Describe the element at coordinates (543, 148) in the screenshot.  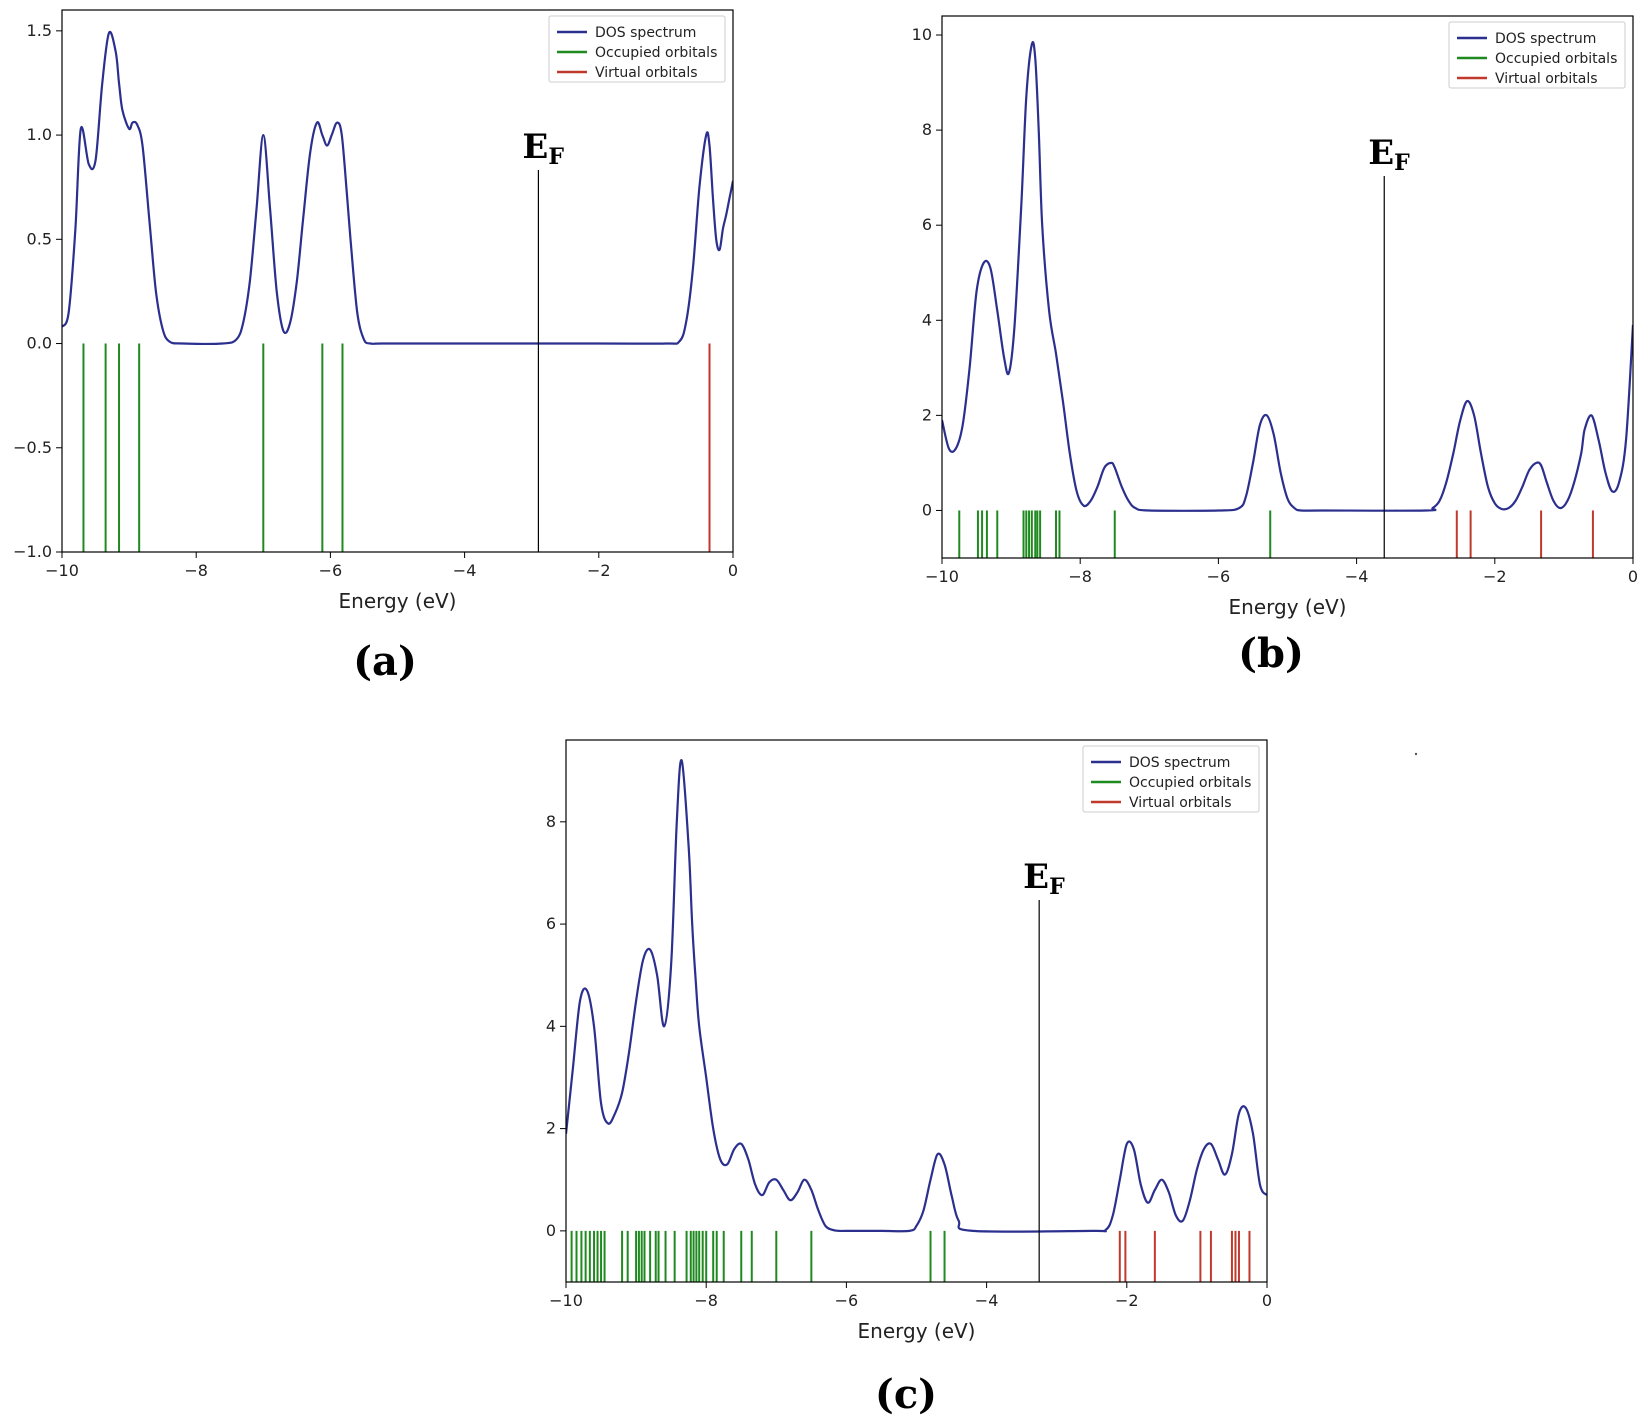
I see `fermi-level-label-a: EF` at that location.